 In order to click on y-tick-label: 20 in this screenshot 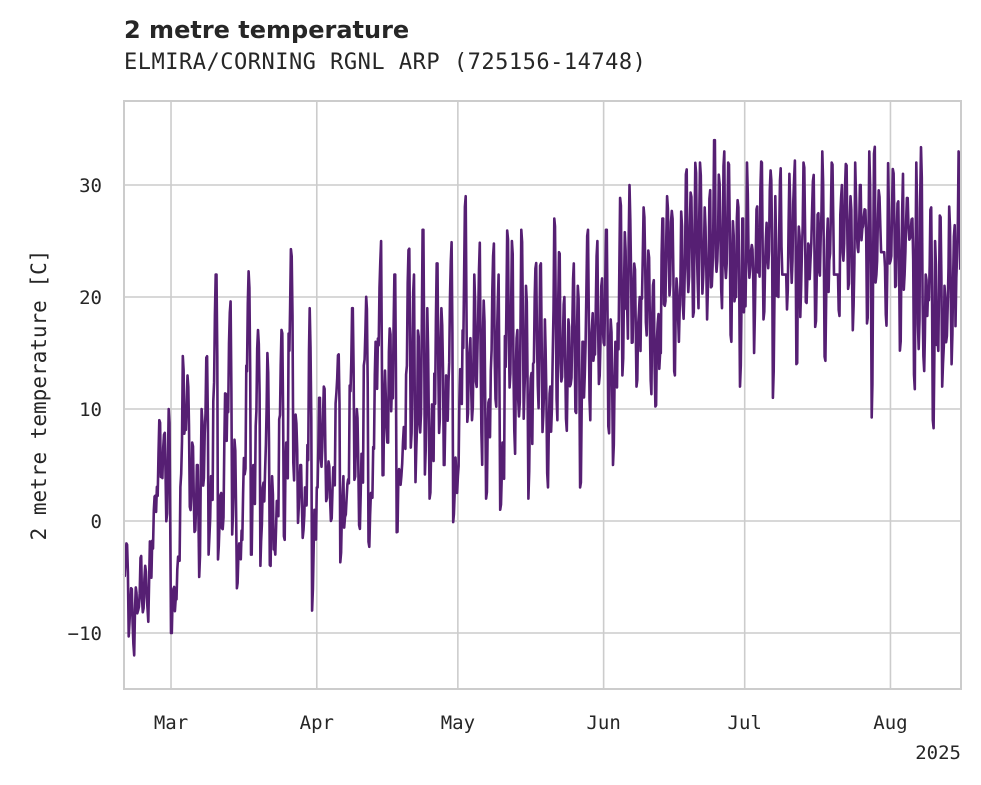, I will do `click(90, 298)`.